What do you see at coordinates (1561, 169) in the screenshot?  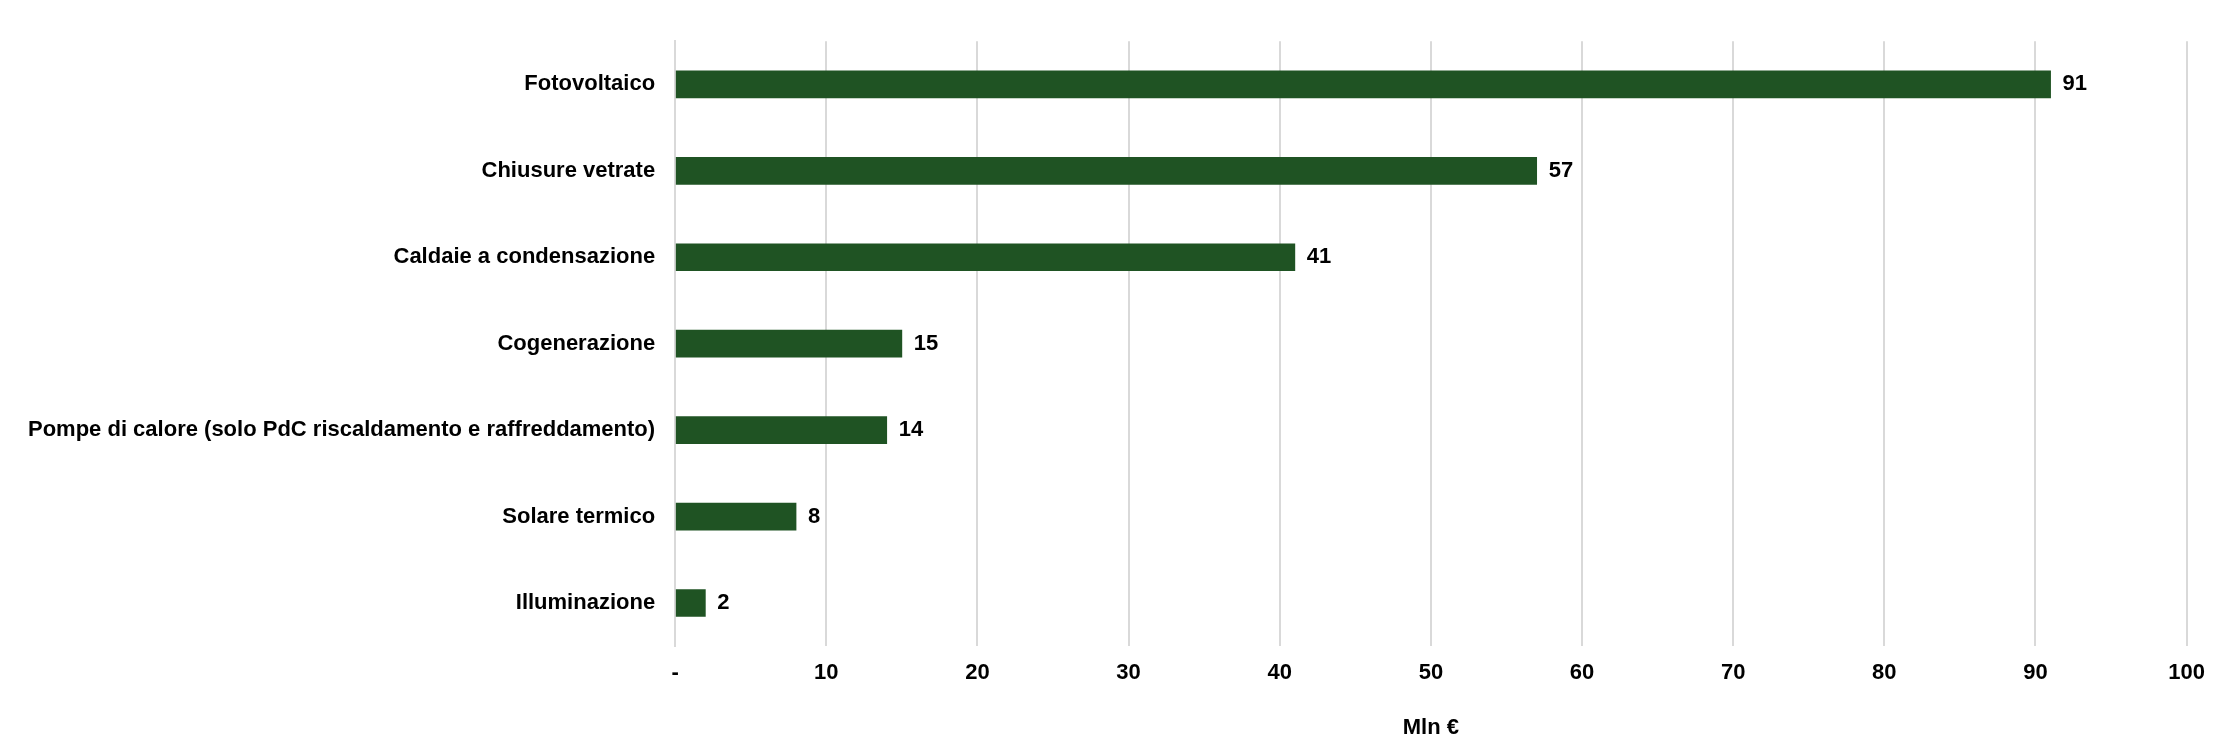 I see `data-label: 57` at bounding box center [1561, 169].